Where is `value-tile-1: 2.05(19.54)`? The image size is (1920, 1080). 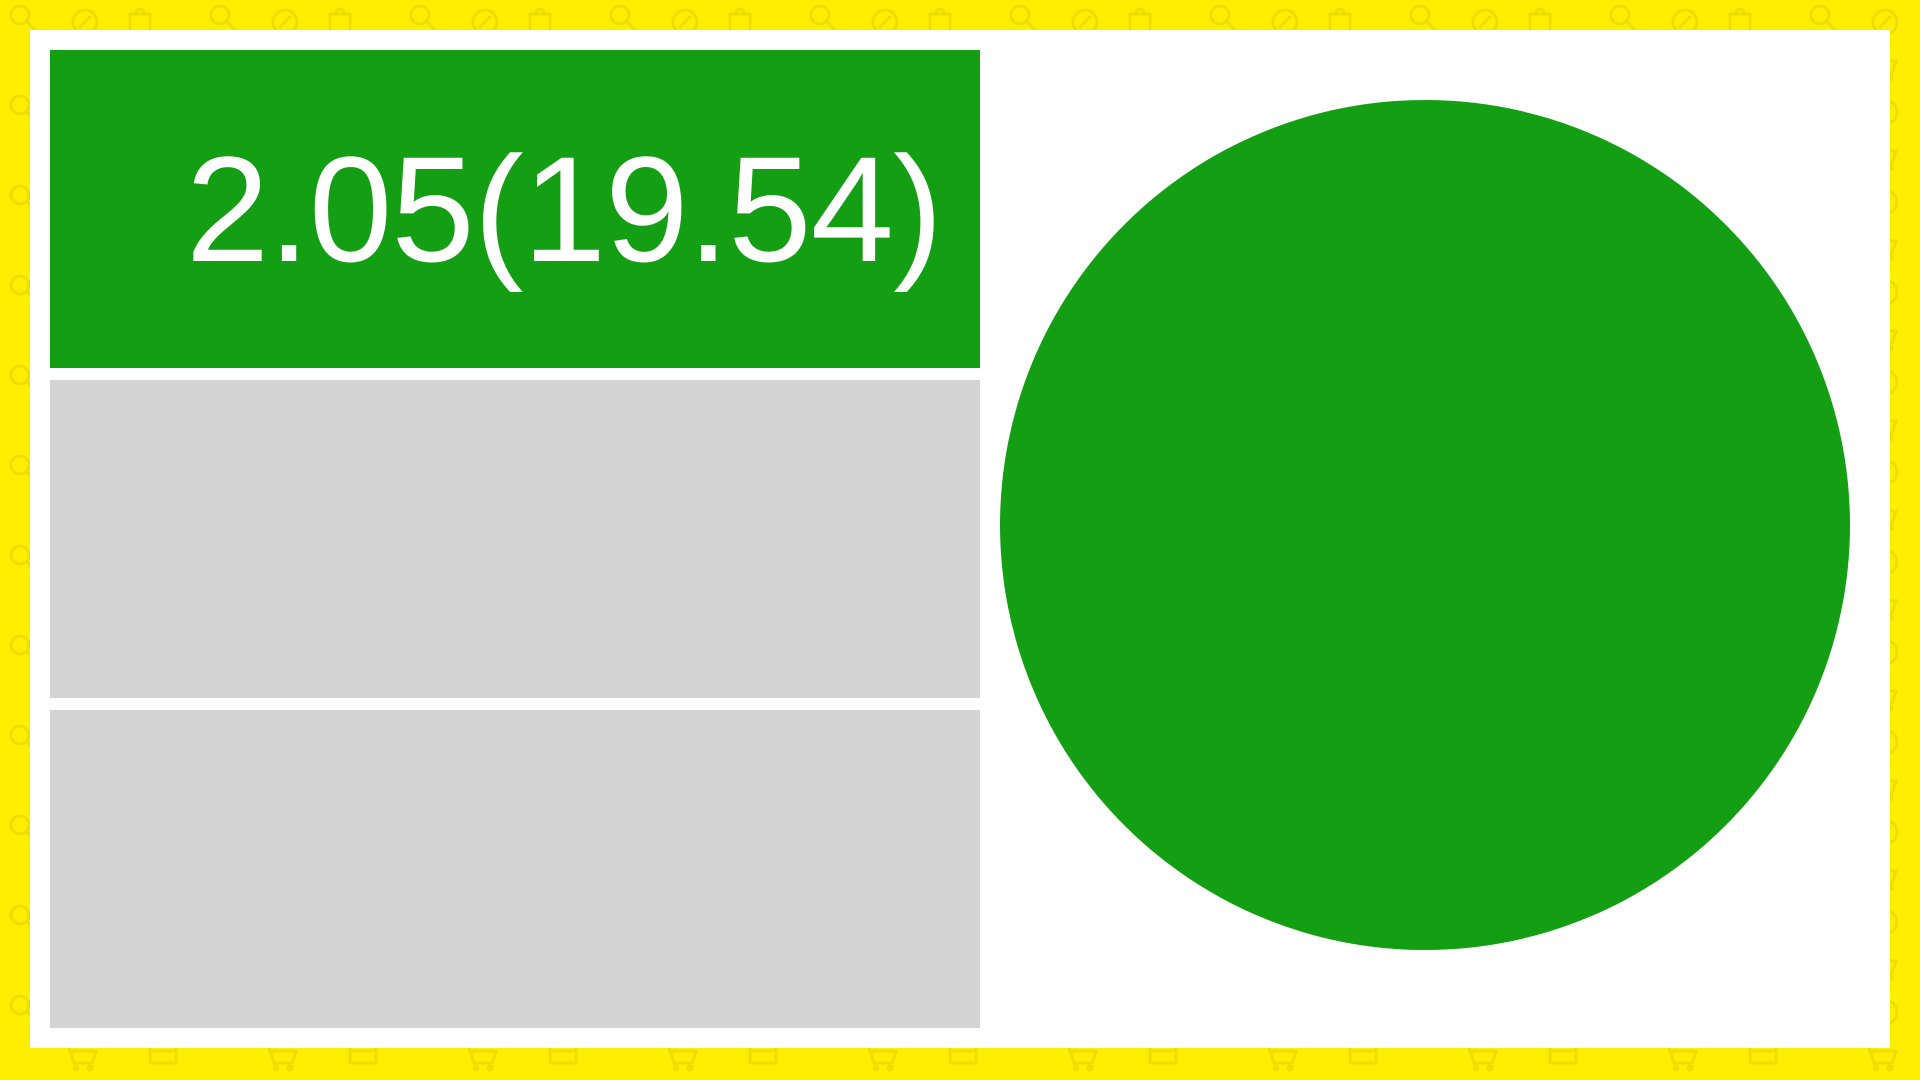
value-tile-1: 2.05(19.54) is located at coordinates (515, 209).